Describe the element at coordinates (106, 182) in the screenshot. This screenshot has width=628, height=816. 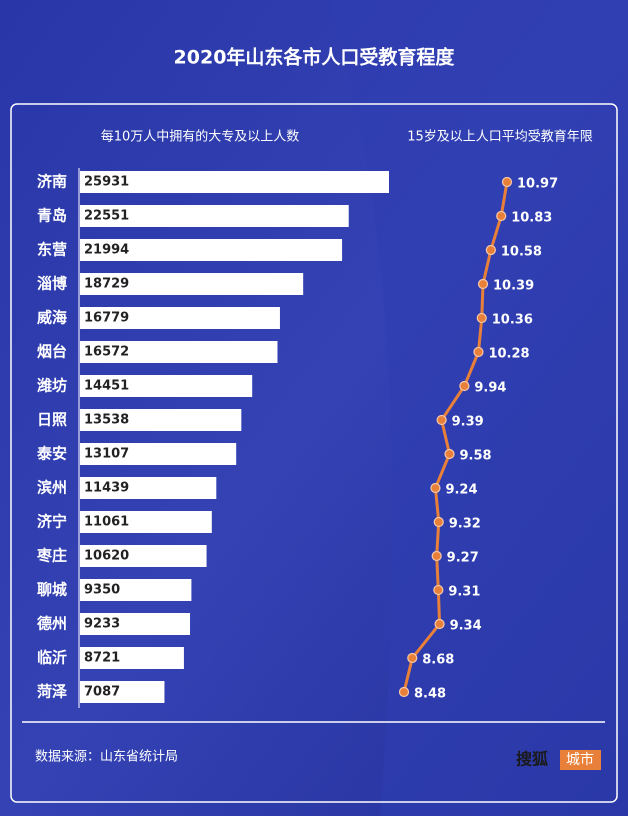
I see `bar-value-label: 25931` at that location.